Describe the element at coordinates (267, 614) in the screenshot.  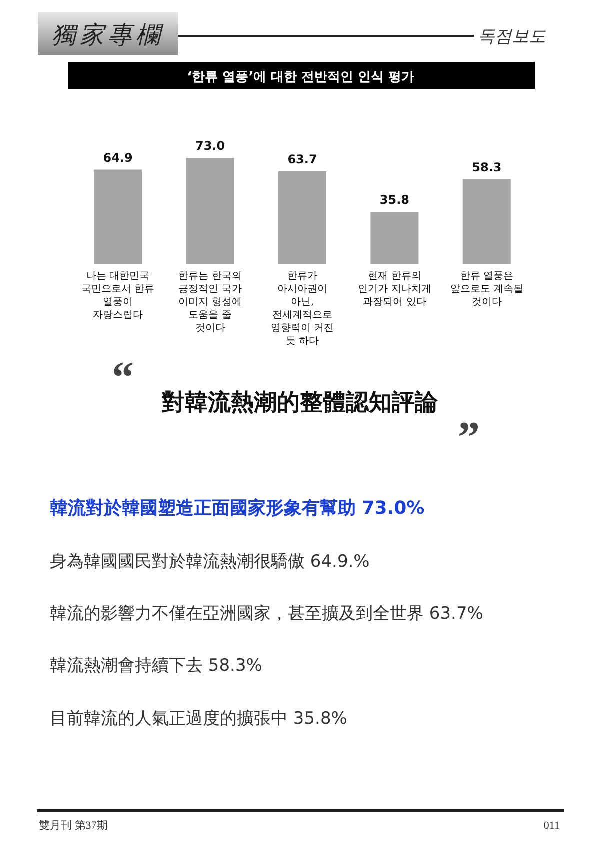
I see `text: 韓流的影響力不僅在亞洲國家，甚至擴及到全世界 63.7%` at that location.